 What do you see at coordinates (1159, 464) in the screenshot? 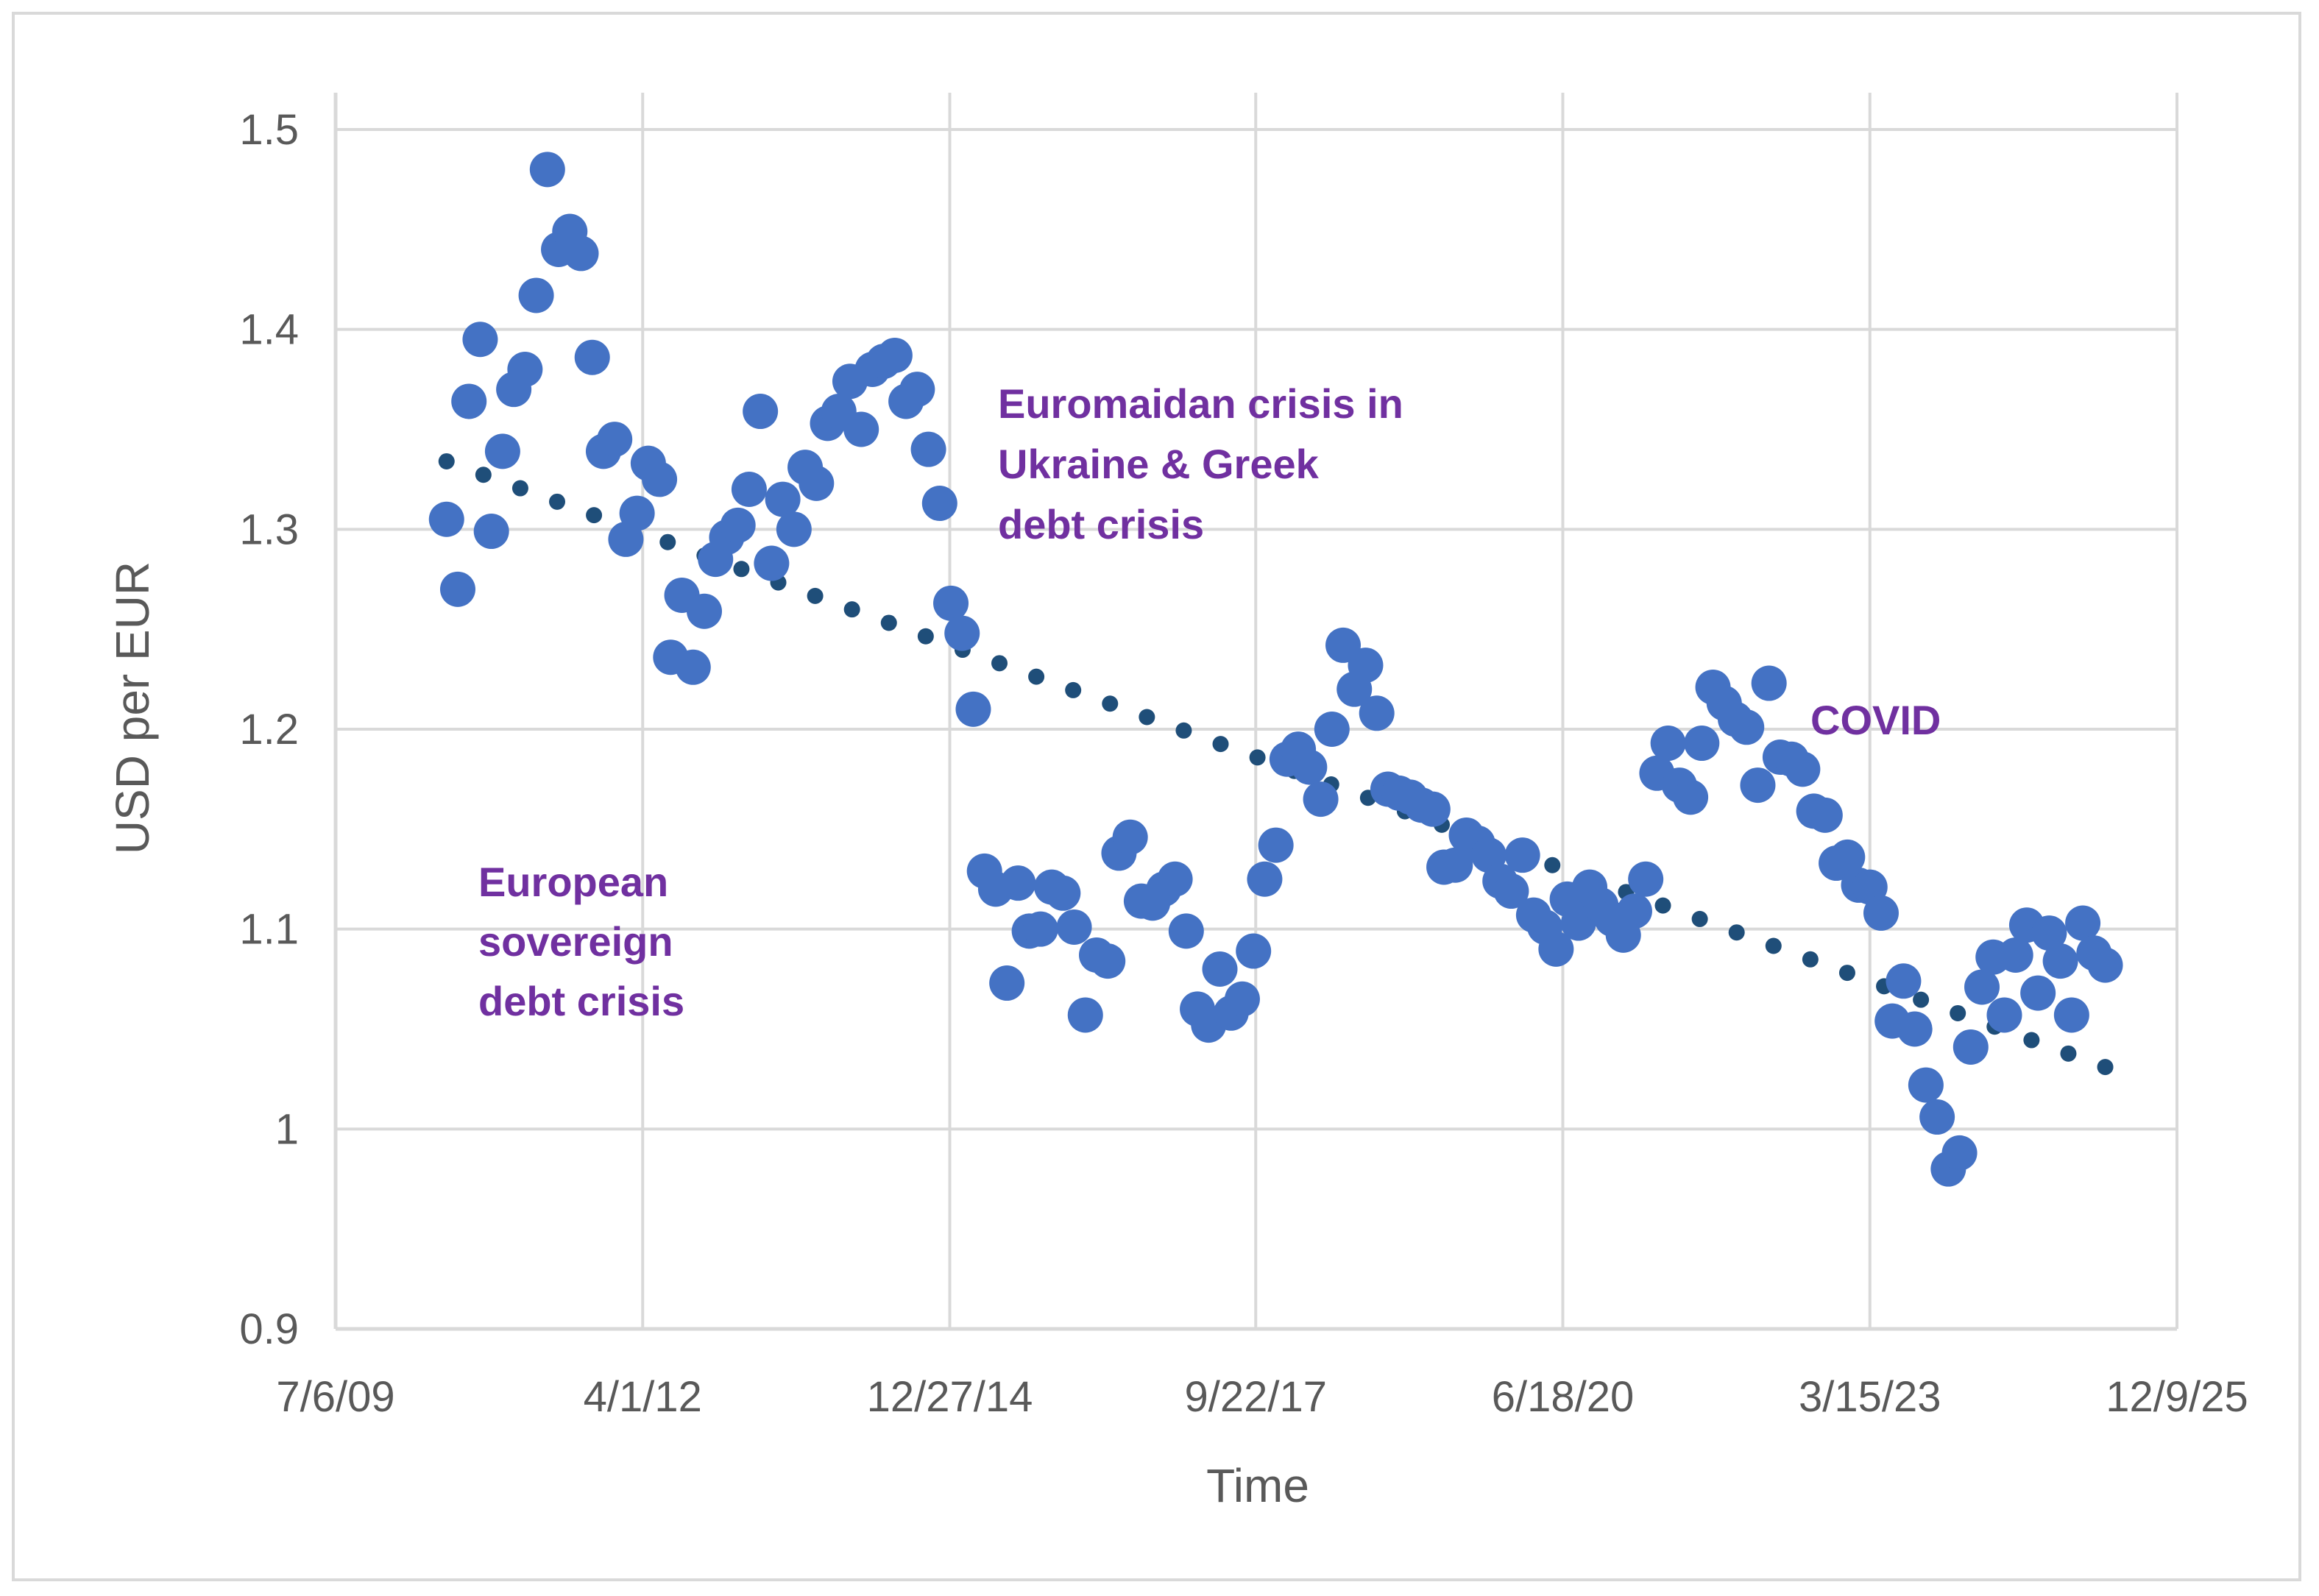
I see `annotation-line: Ukraine & Greek` at bounding box center [1159, 464].